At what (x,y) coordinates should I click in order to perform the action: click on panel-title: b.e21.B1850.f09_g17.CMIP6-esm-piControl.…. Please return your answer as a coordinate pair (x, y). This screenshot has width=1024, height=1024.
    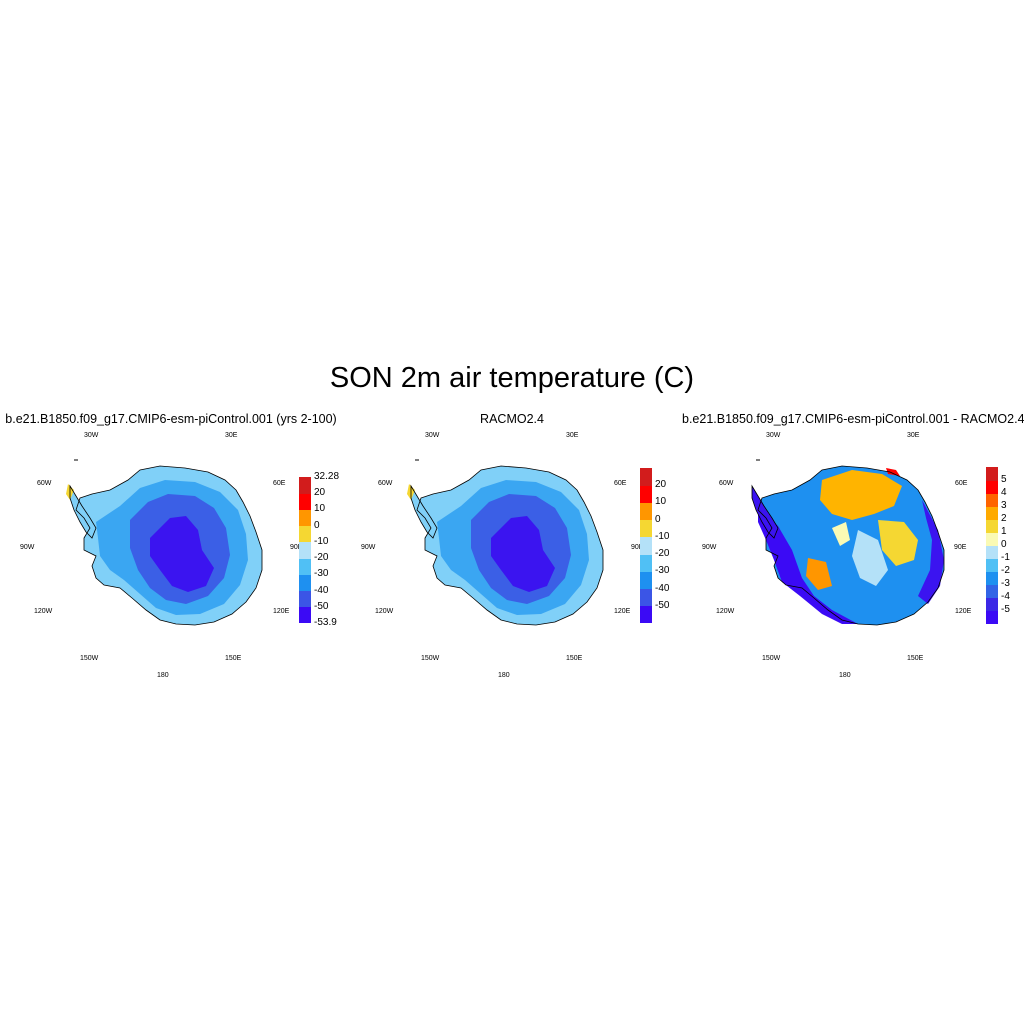
    Looking at the image, I should click on (853, 419).